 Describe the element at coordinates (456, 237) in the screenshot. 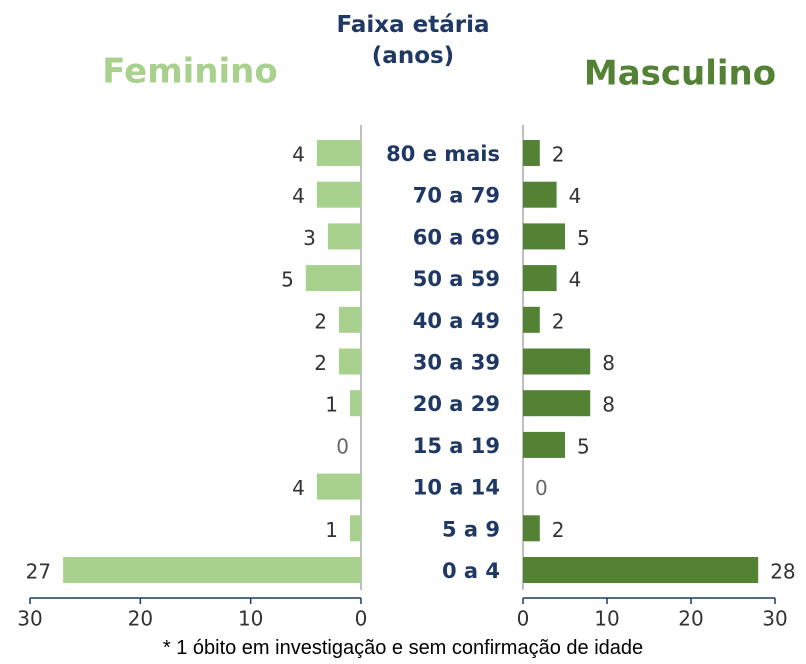

I see `category-label: 60 a 69` at that location.